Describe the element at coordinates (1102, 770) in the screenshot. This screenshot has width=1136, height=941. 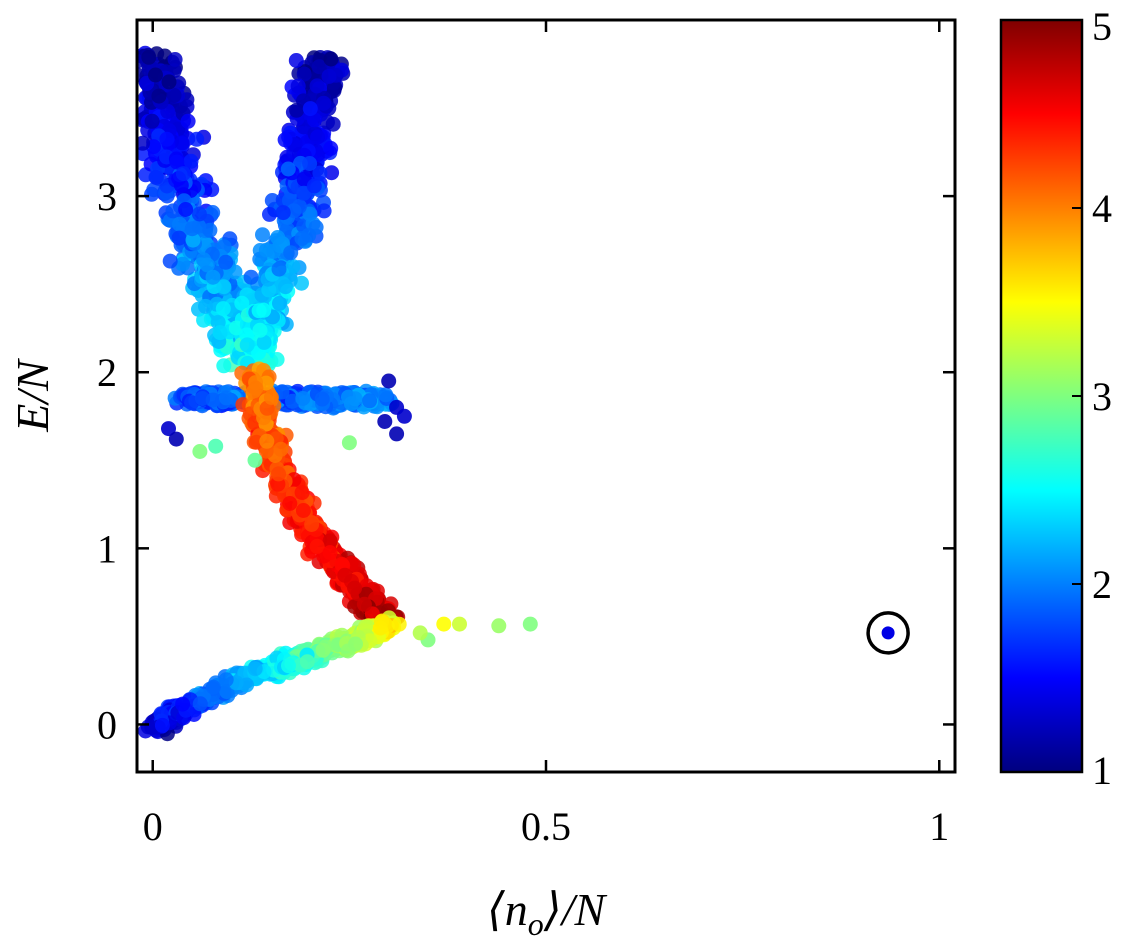
I see `colorbar-tick-label-0: 1` at that location.